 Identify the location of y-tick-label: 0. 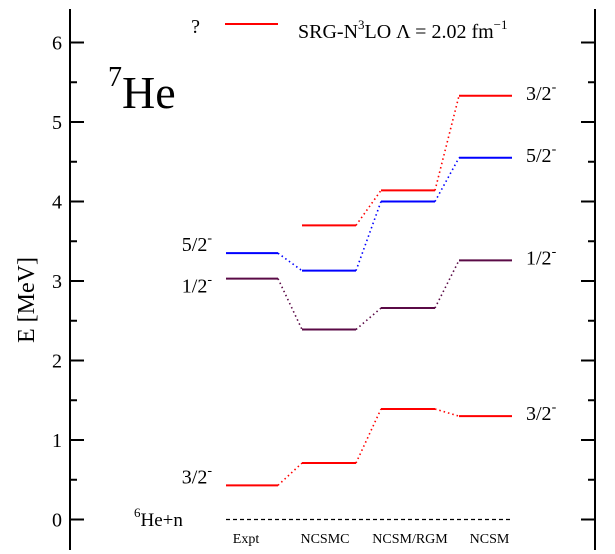
(57, 521).